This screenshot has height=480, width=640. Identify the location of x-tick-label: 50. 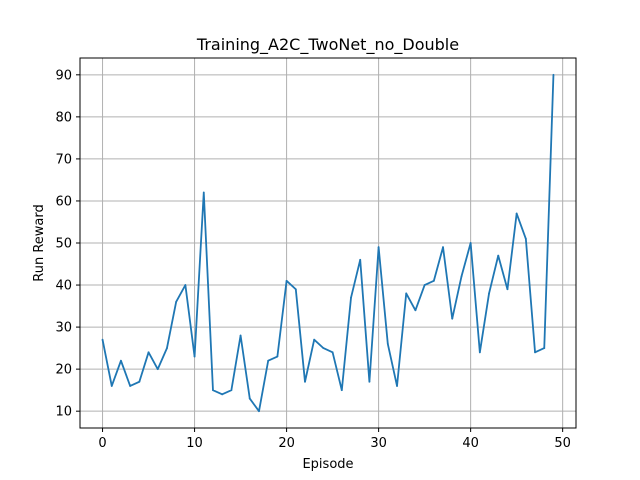
(562, 443).